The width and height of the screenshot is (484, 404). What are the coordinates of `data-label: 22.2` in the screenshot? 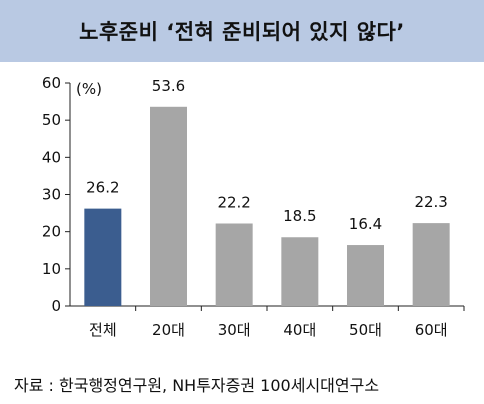 It's located at (233, 202).